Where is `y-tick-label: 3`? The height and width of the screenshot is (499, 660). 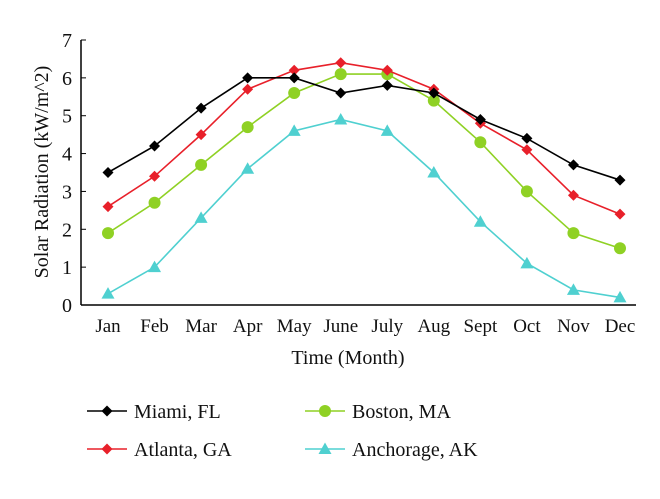 y-tick-label: 3 is located at coordinates (67, 192).